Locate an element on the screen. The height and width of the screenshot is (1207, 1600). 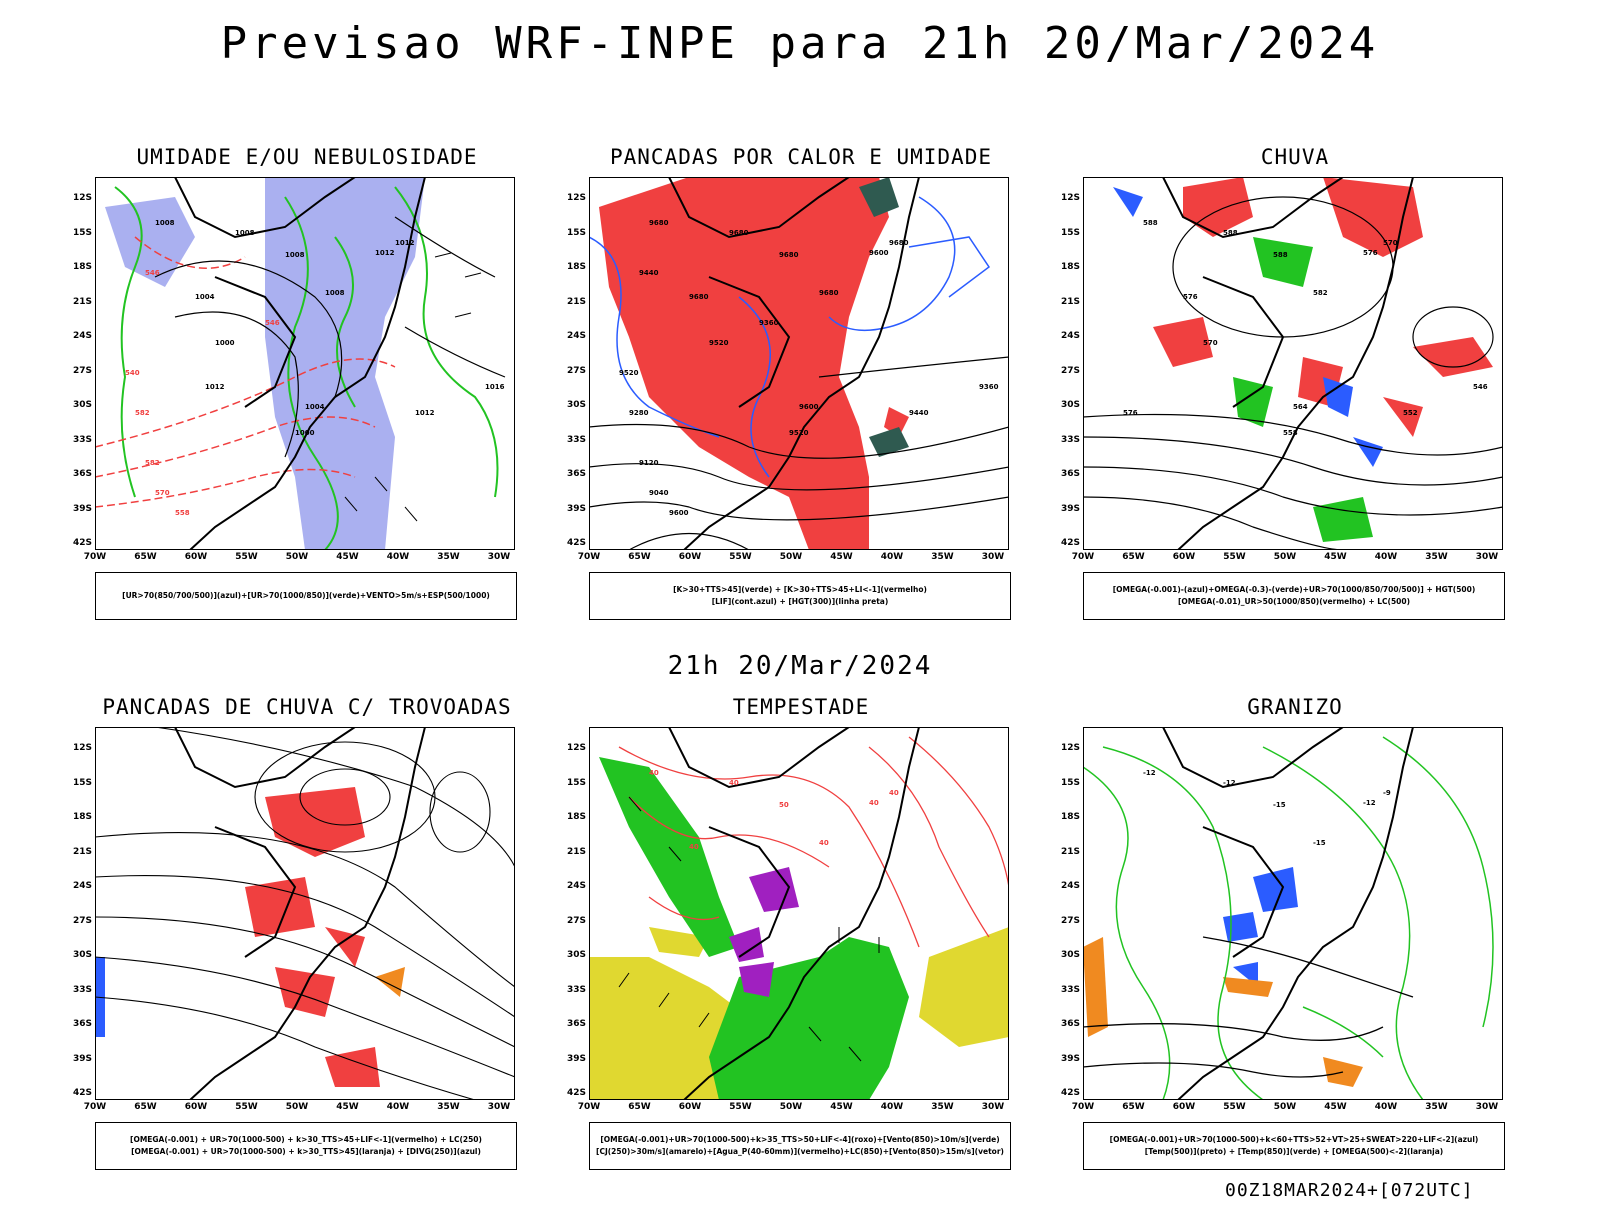
panel-umidade: UMIDADE E/OU NEBULOSIDADE is located at coordinates (307, 401).